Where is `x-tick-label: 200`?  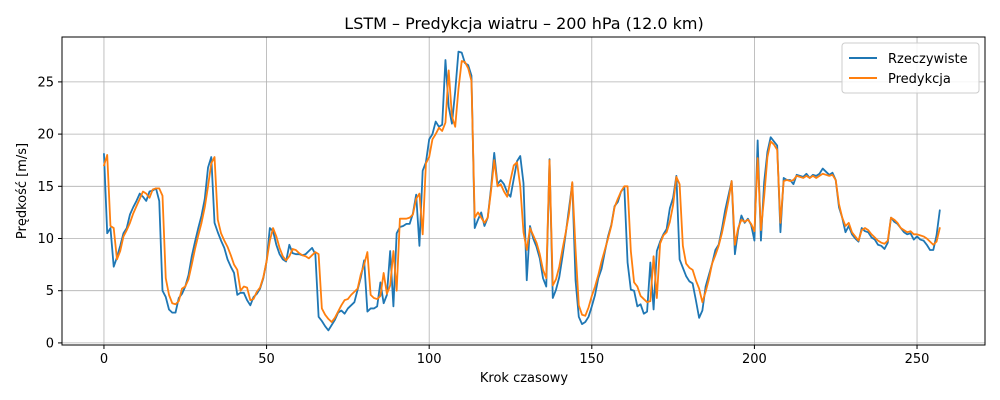 x-tick-label: 200 is located at coordinates (754, 359).